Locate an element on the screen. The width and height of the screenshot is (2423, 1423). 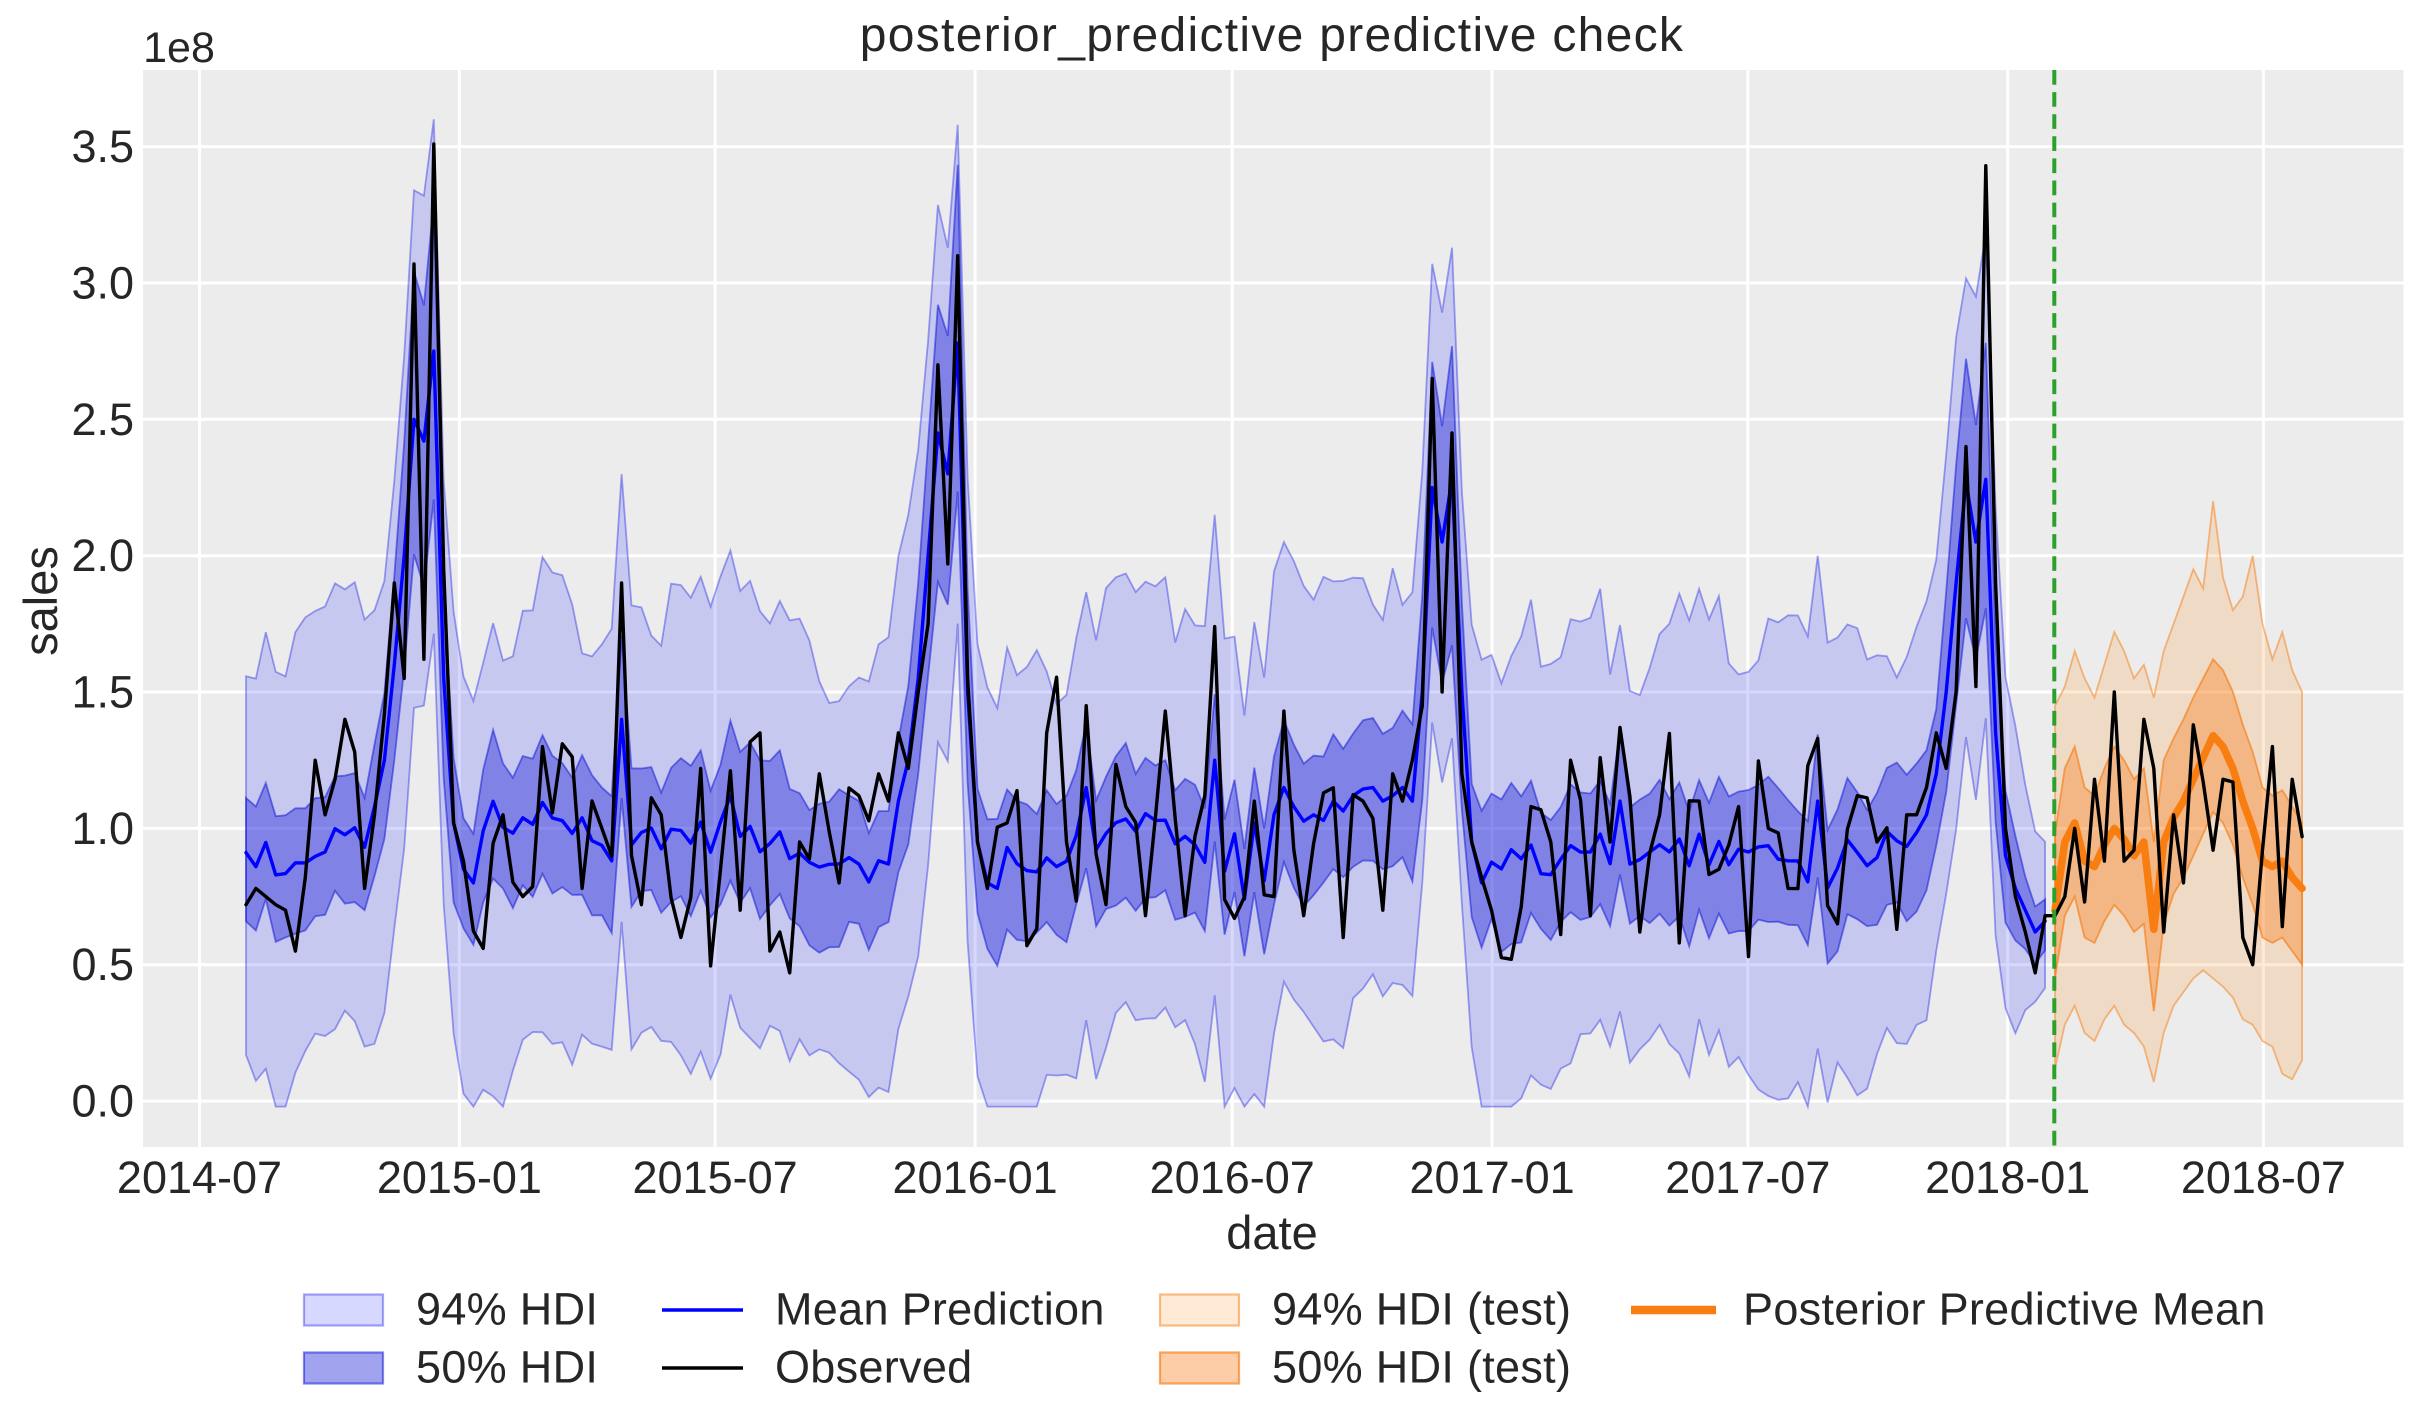
svg-text: 2016-07 is located at coordinates (1232, 1177).